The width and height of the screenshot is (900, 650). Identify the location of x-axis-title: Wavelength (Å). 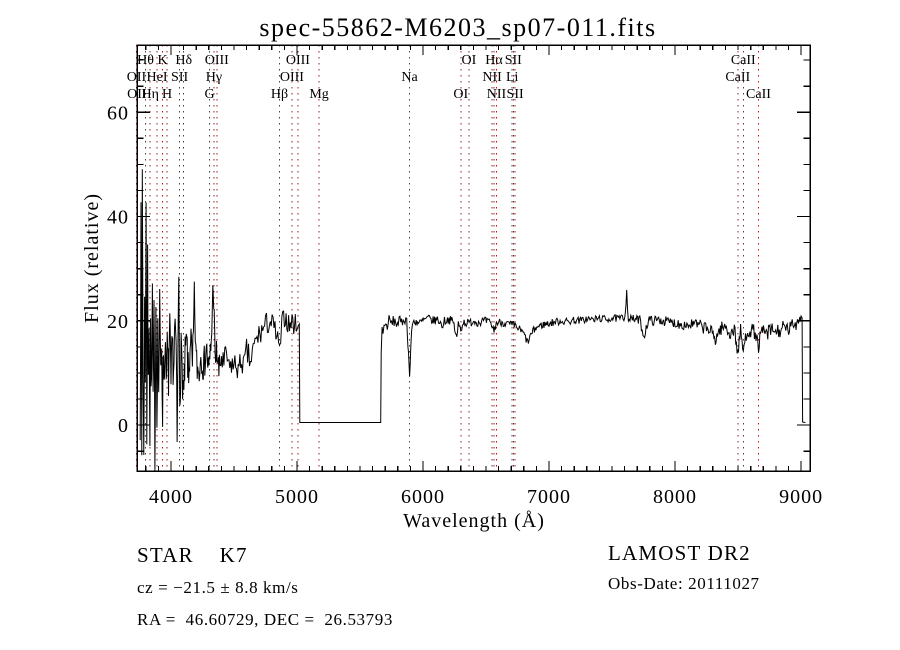
(474, 521).